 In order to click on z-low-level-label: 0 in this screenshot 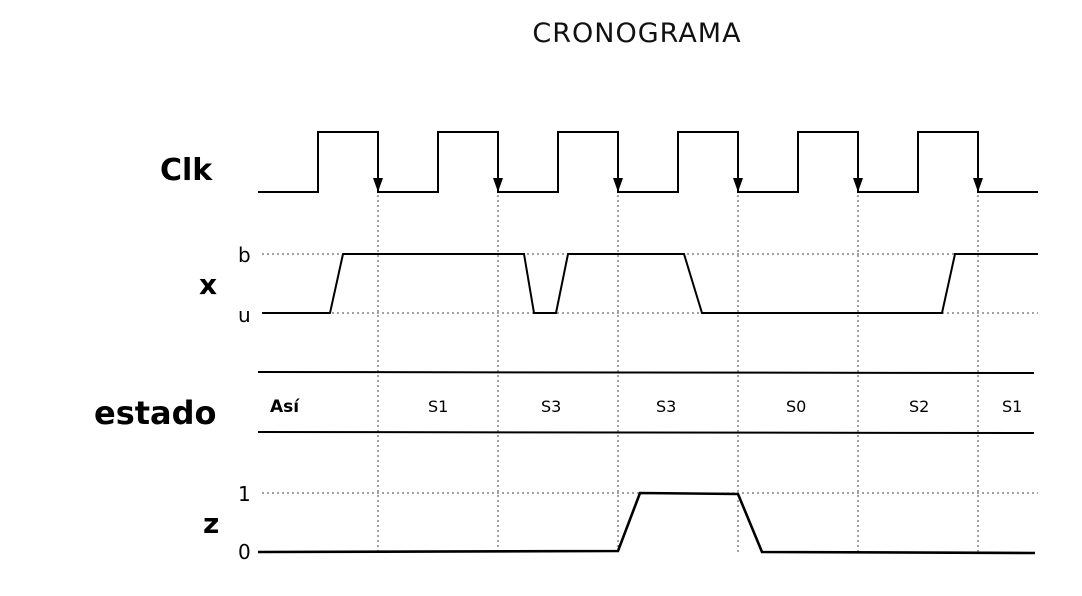, I will do `click(244, 552)`.